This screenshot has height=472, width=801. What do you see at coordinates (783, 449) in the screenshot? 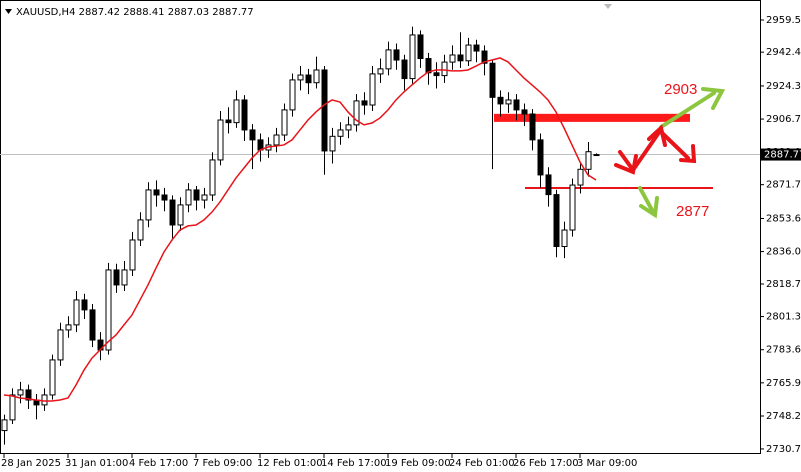
I see `y-tick-label: 2730.70` at bounding box center [783, 449].